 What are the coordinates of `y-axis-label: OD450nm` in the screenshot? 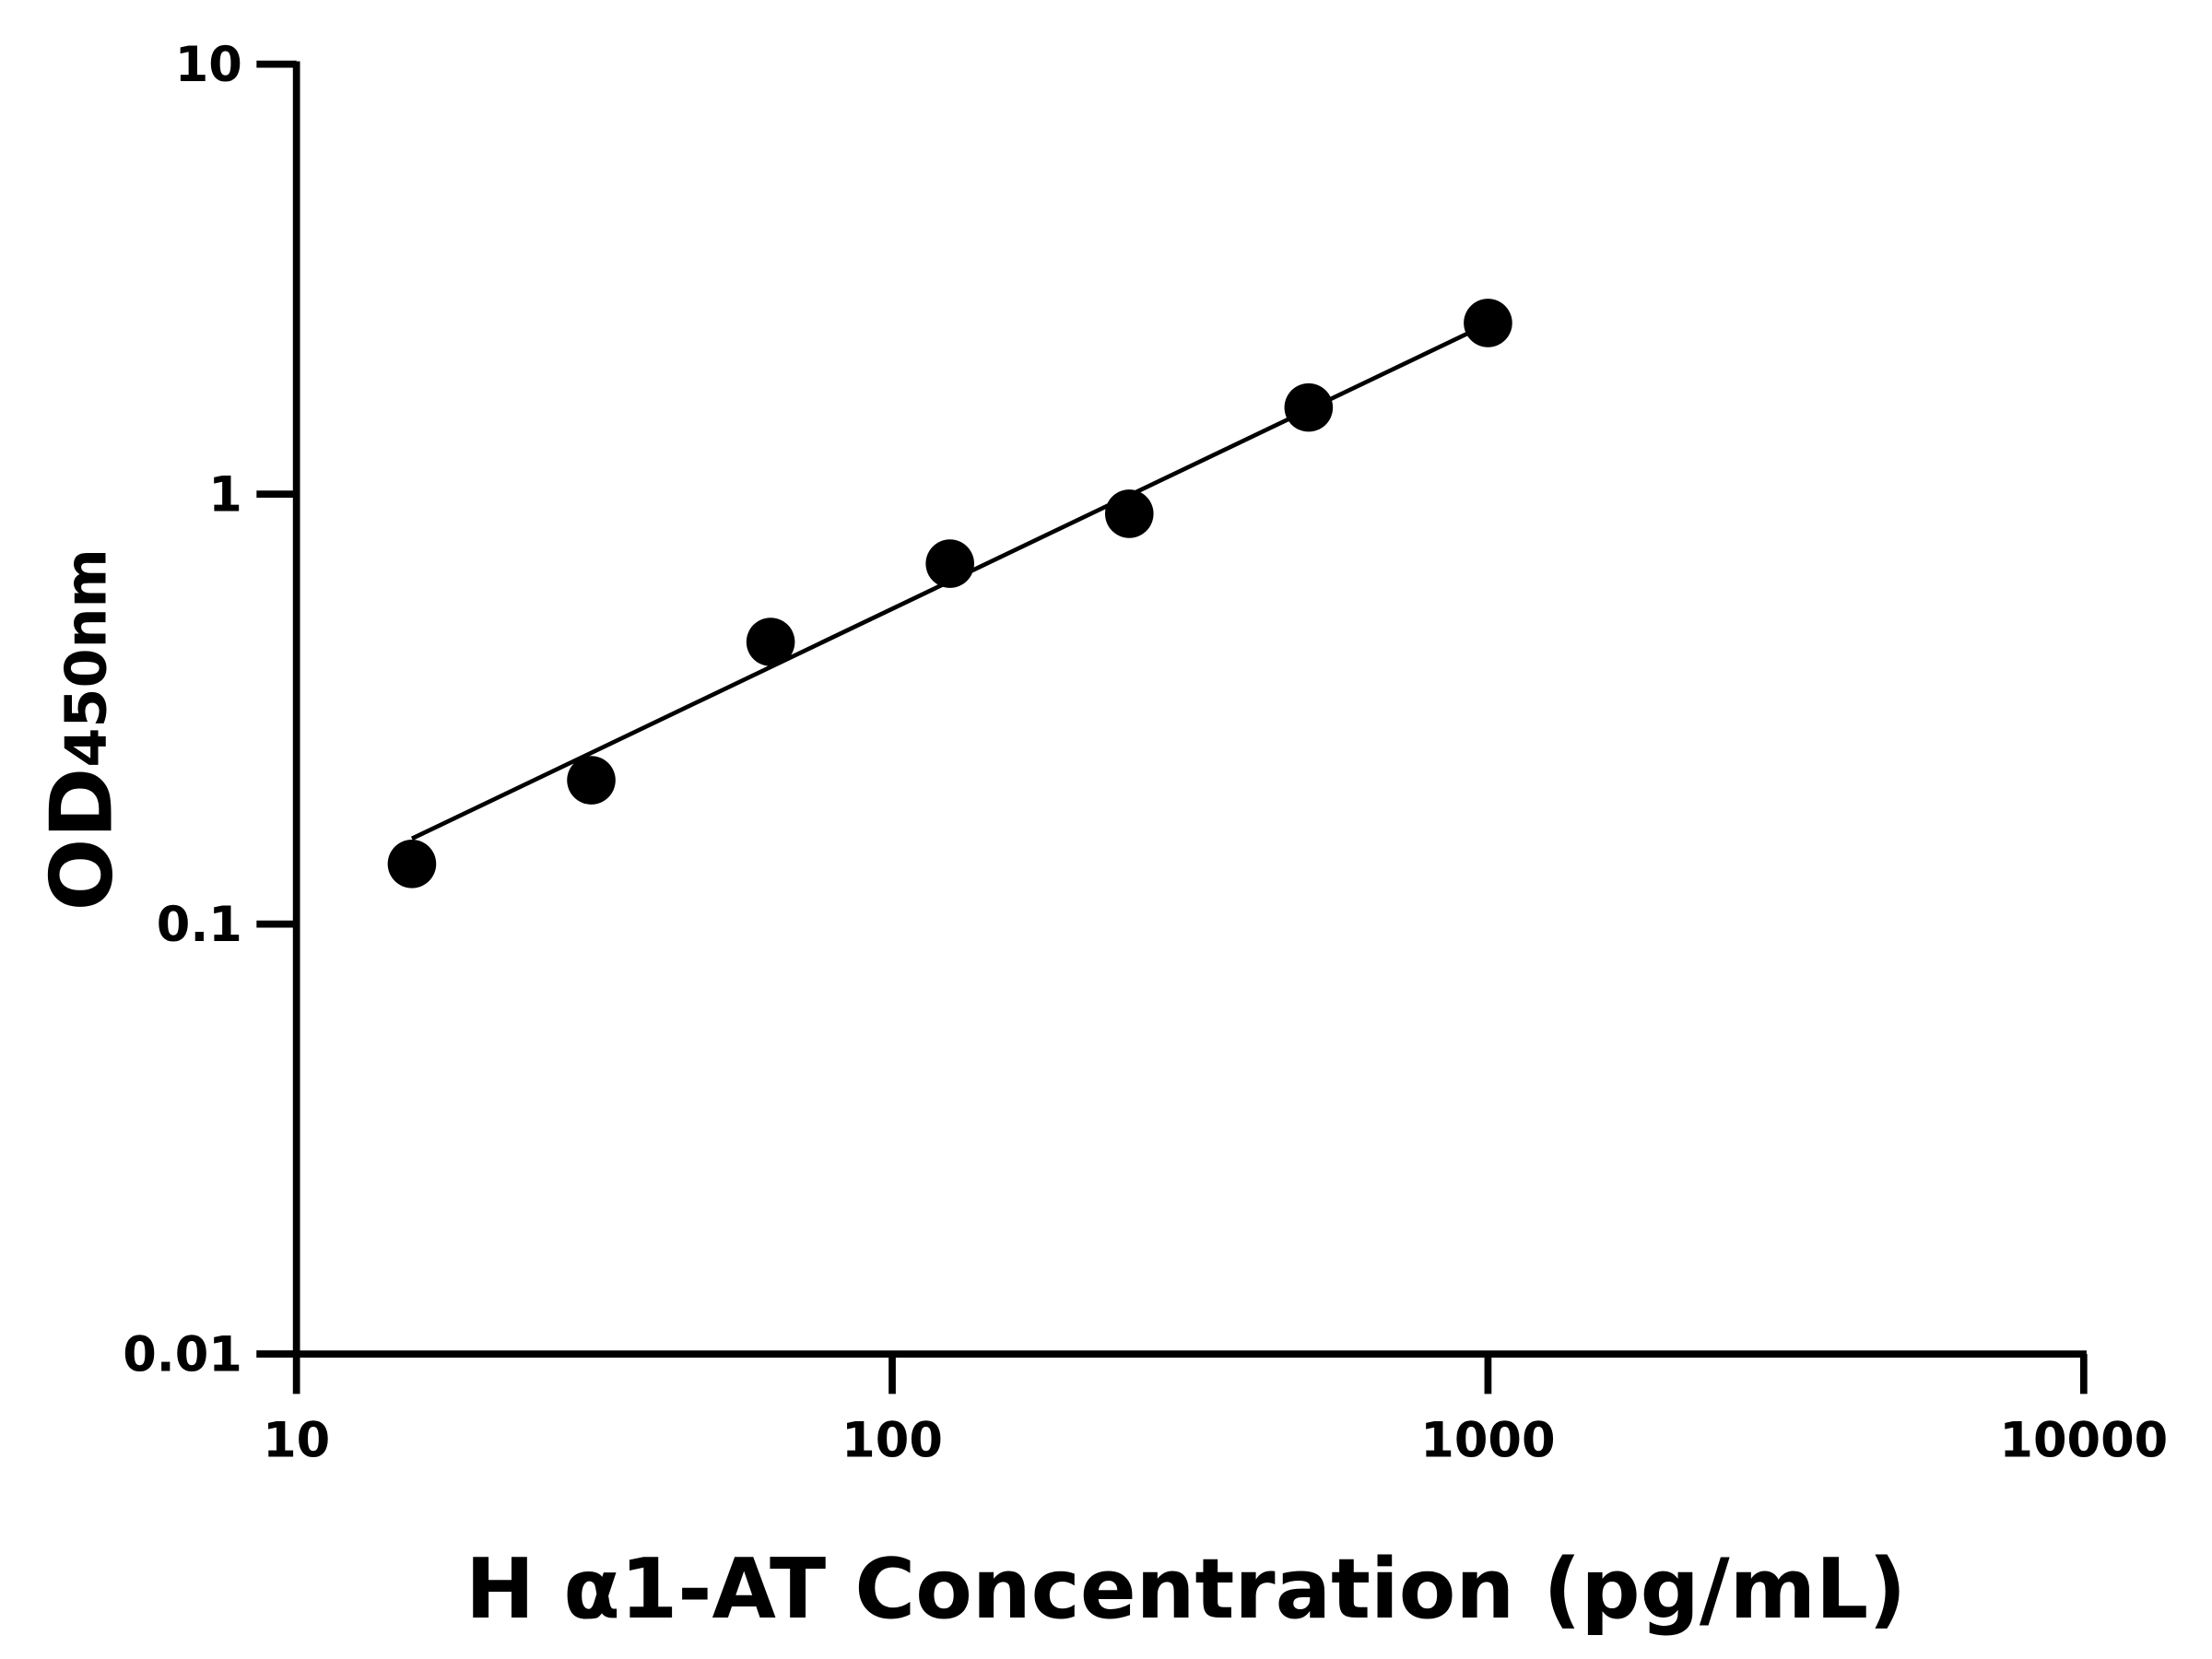 It's located at (82, 729).